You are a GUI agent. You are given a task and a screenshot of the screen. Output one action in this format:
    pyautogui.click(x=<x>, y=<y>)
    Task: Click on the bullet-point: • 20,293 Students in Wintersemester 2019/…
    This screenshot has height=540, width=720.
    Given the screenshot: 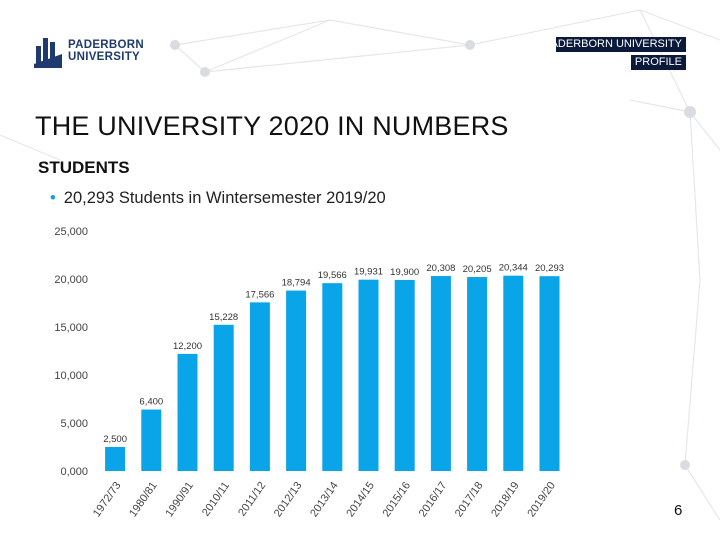 What is the action you would take?
    pyautogui.click(x=218, y=198)
    